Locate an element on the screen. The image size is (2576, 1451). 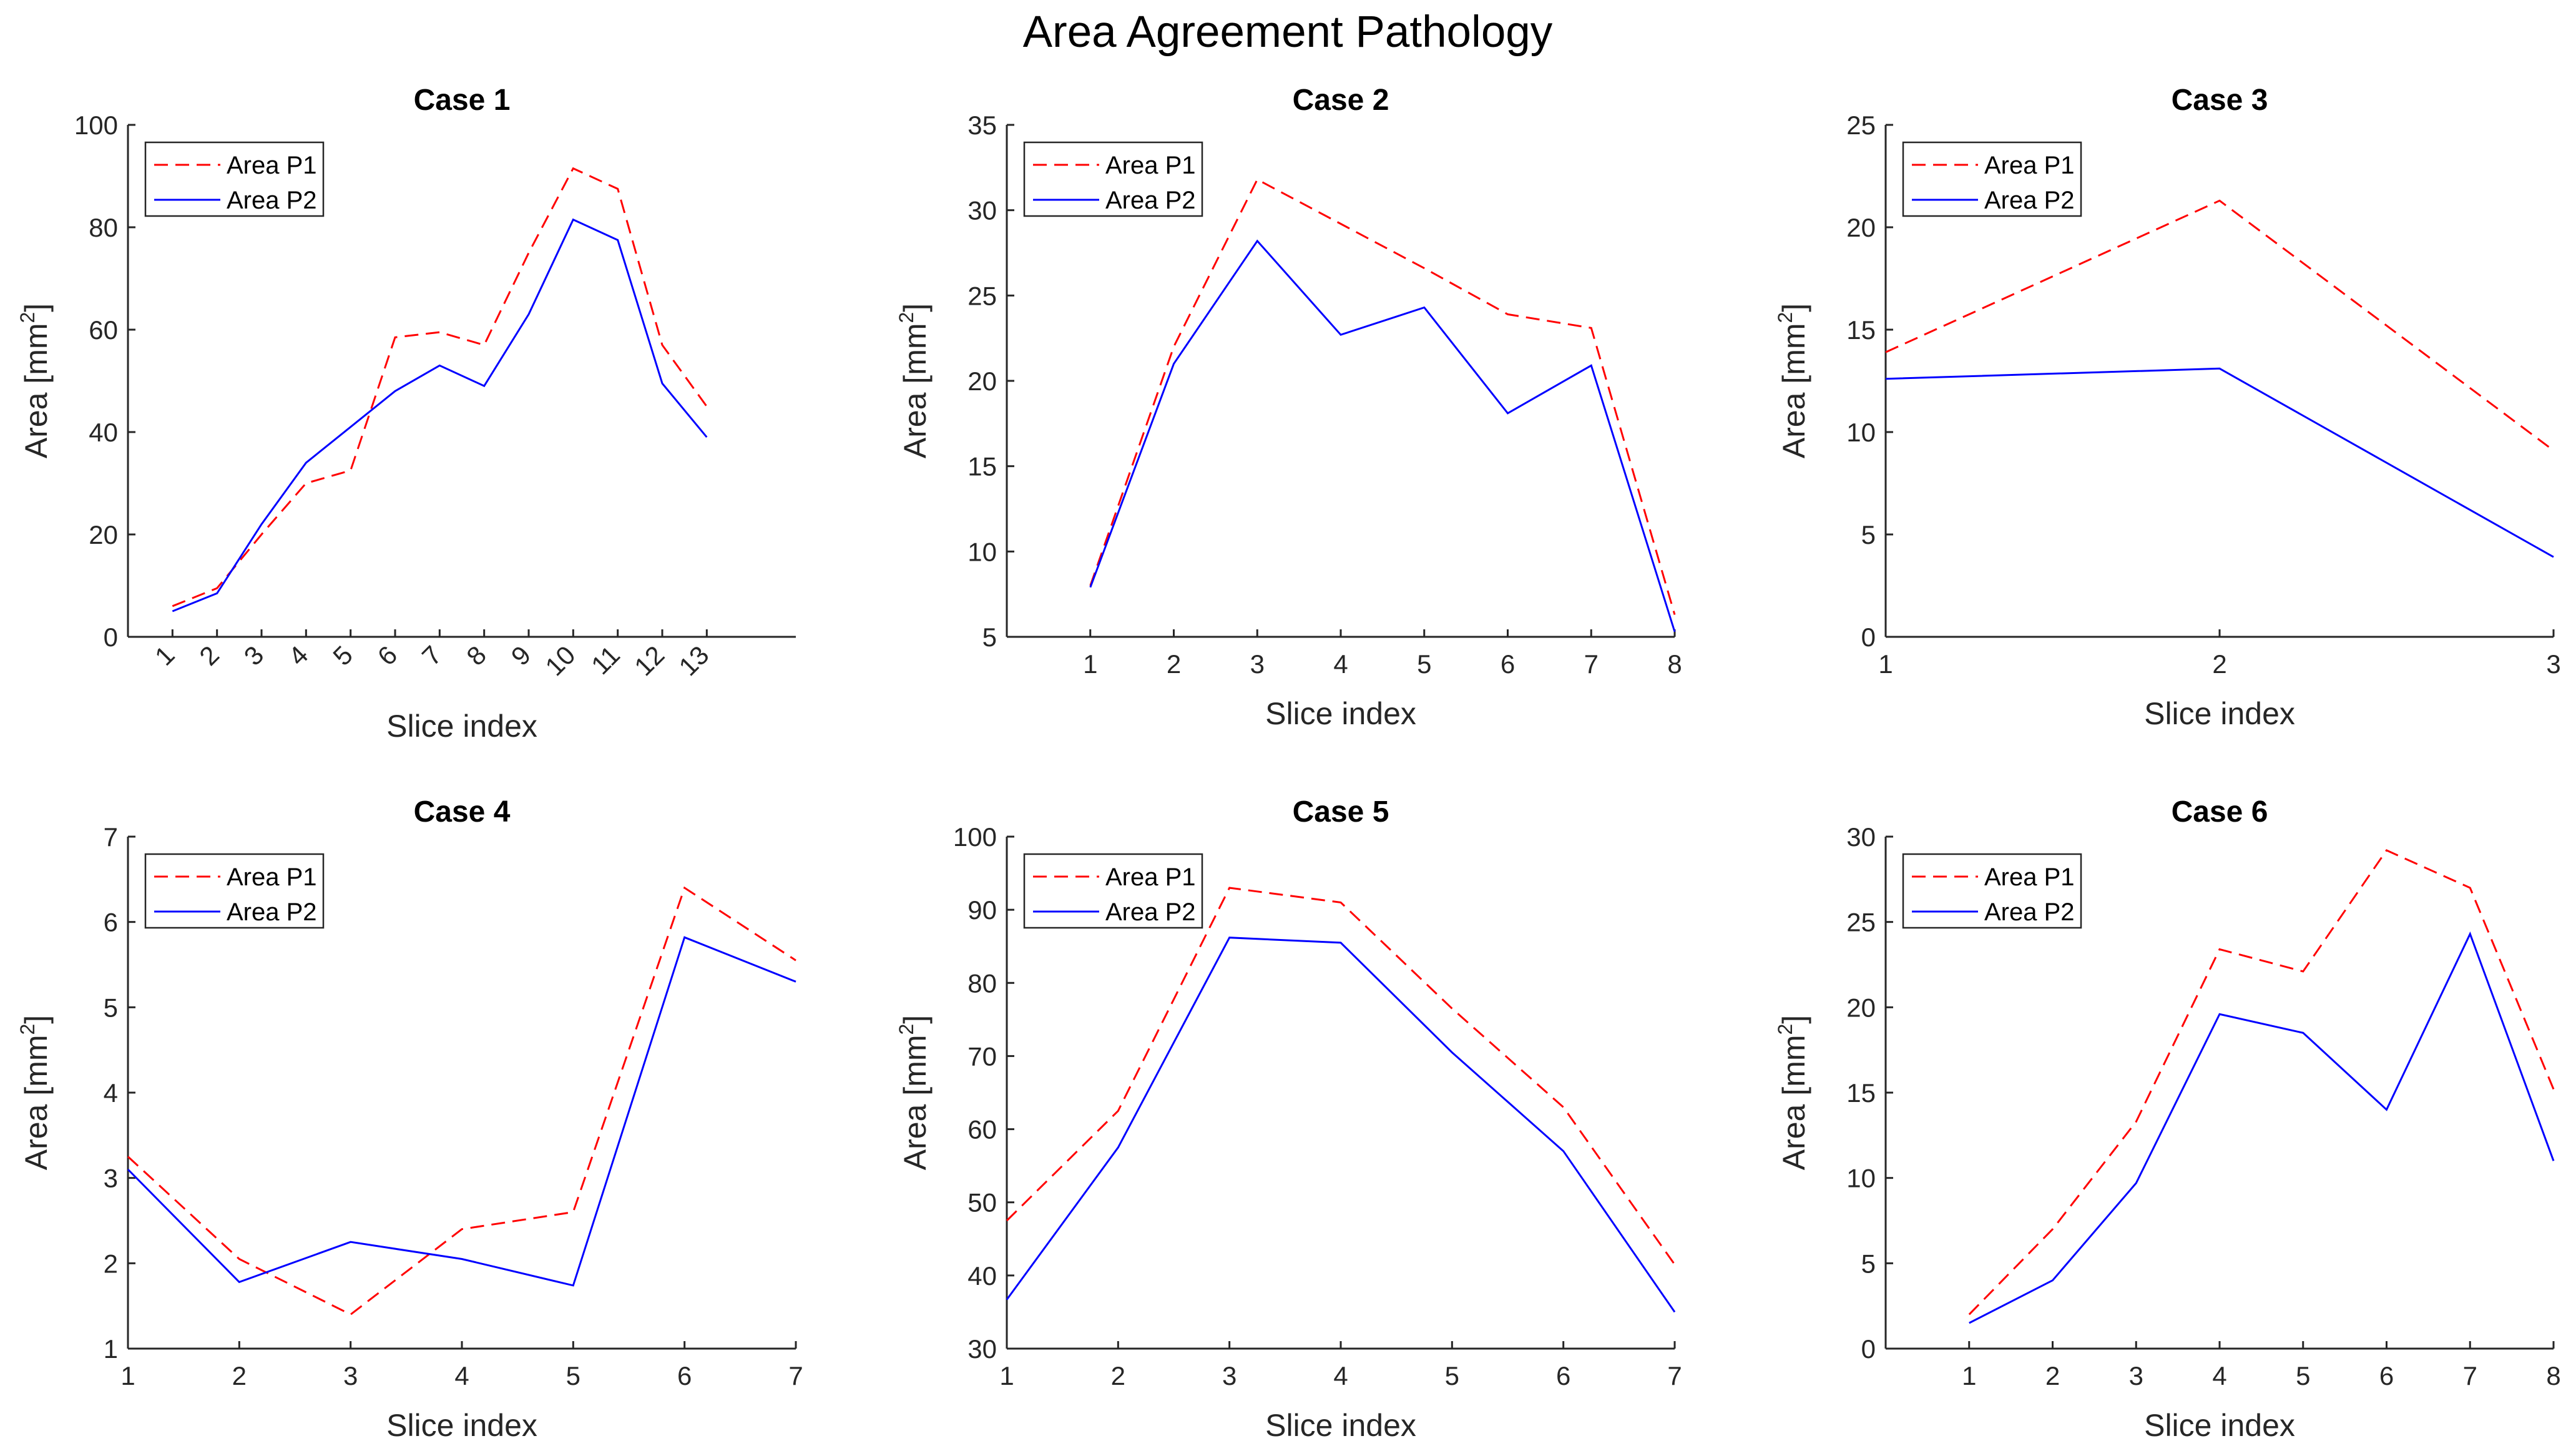
panel-title: Case 5 is located at coordinates (1341, 812).